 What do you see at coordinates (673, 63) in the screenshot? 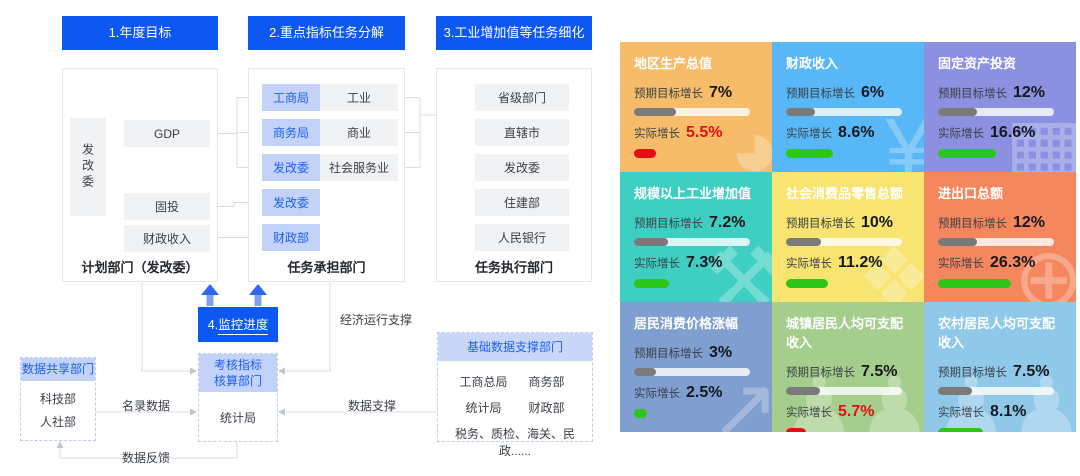
I see `card-title: 地区生产总值` at bounding box center [673, 63].